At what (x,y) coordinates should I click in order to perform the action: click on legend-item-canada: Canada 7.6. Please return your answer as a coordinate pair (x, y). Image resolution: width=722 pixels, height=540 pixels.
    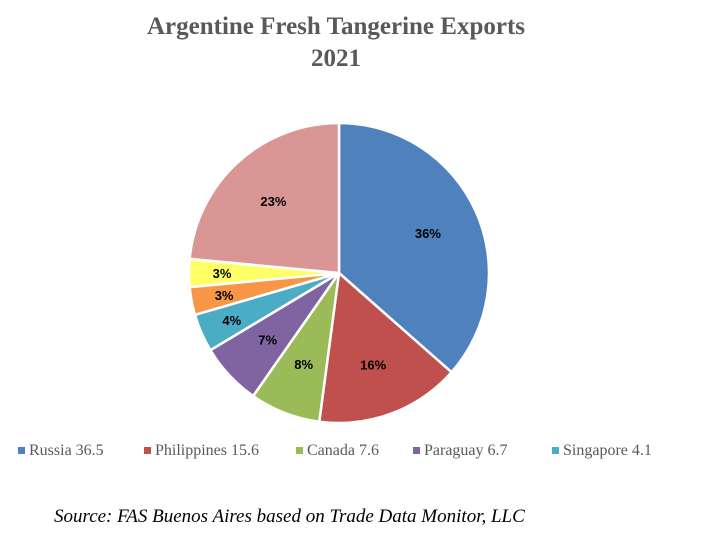
    Looking at the image, I should click on (337, 450).